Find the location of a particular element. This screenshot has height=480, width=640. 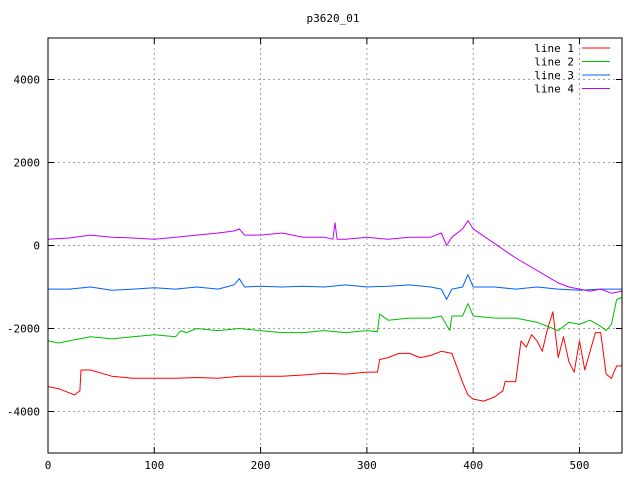

y-tick-label: -2000 is located at coordinates (23, 329).